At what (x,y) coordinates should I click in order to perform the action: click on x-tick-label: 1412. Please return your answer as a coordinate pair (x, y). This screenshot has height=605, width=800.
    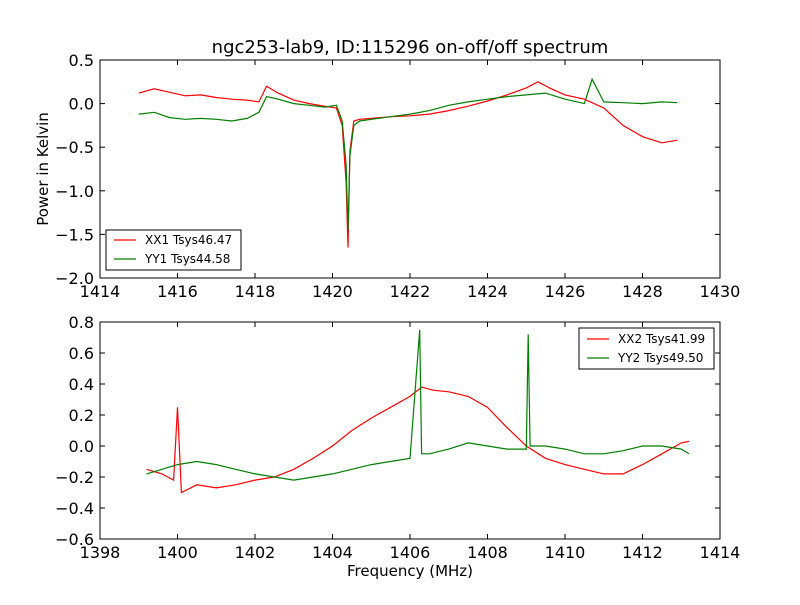
    Looking at the image, I should click on (642, 552).